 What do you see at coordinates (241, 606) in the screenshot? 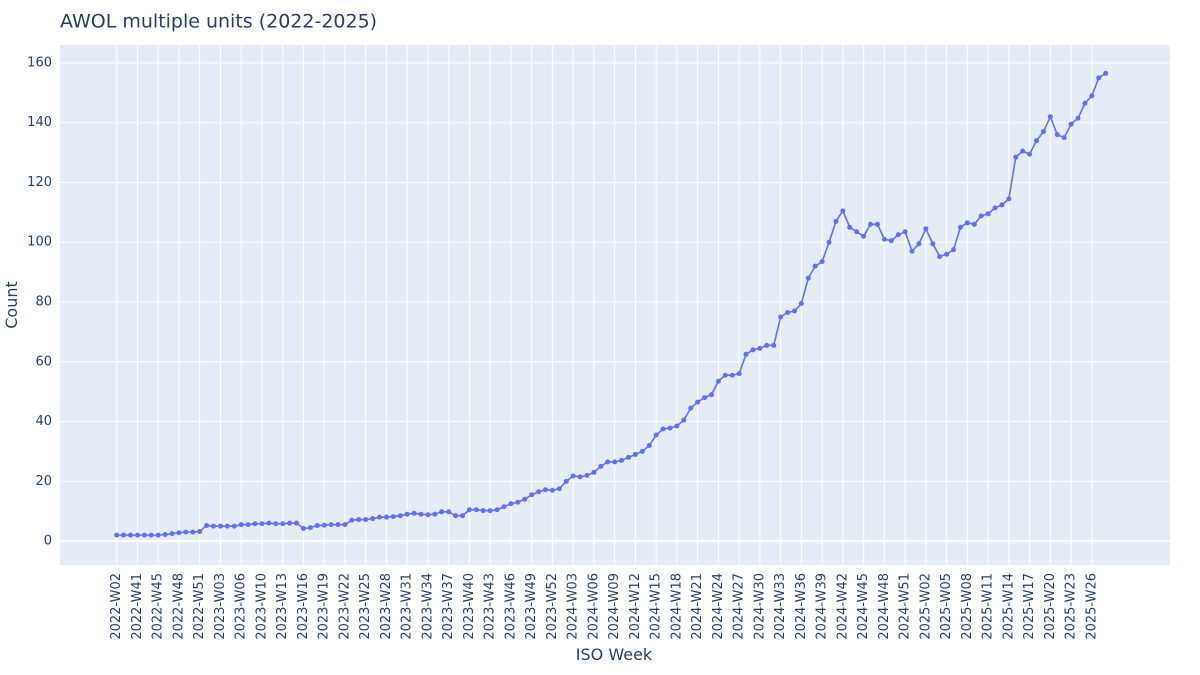
I see `x-tick-label: 2023-W06` at bounding box center [241, 606].